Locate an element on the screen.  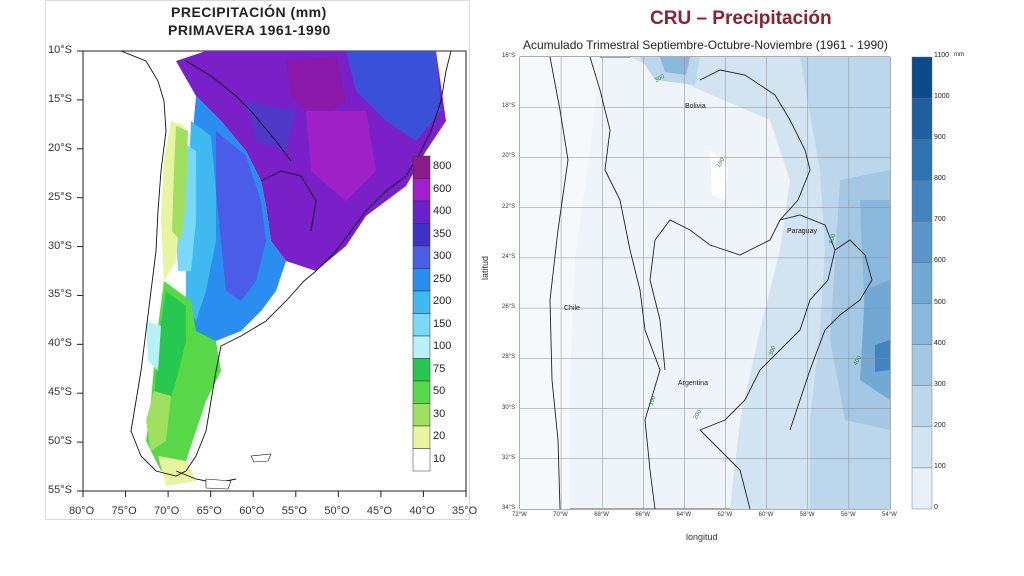
left-map-title-line2: PRIMAVERA 1961-1990 is located at coordinates (249, 30).